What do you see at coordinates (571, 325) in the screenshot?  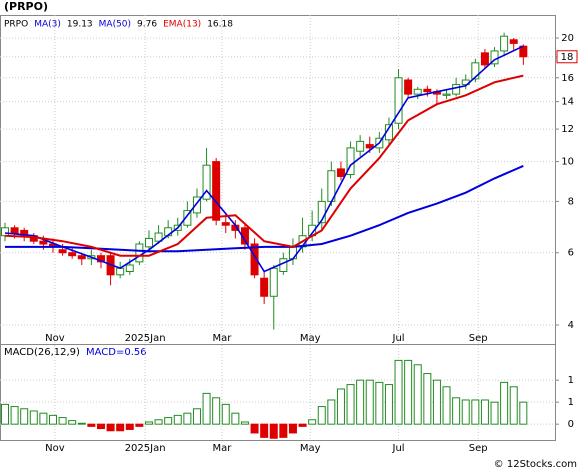 I see `y-tick-label: 4` at bounding box center [571, 325].